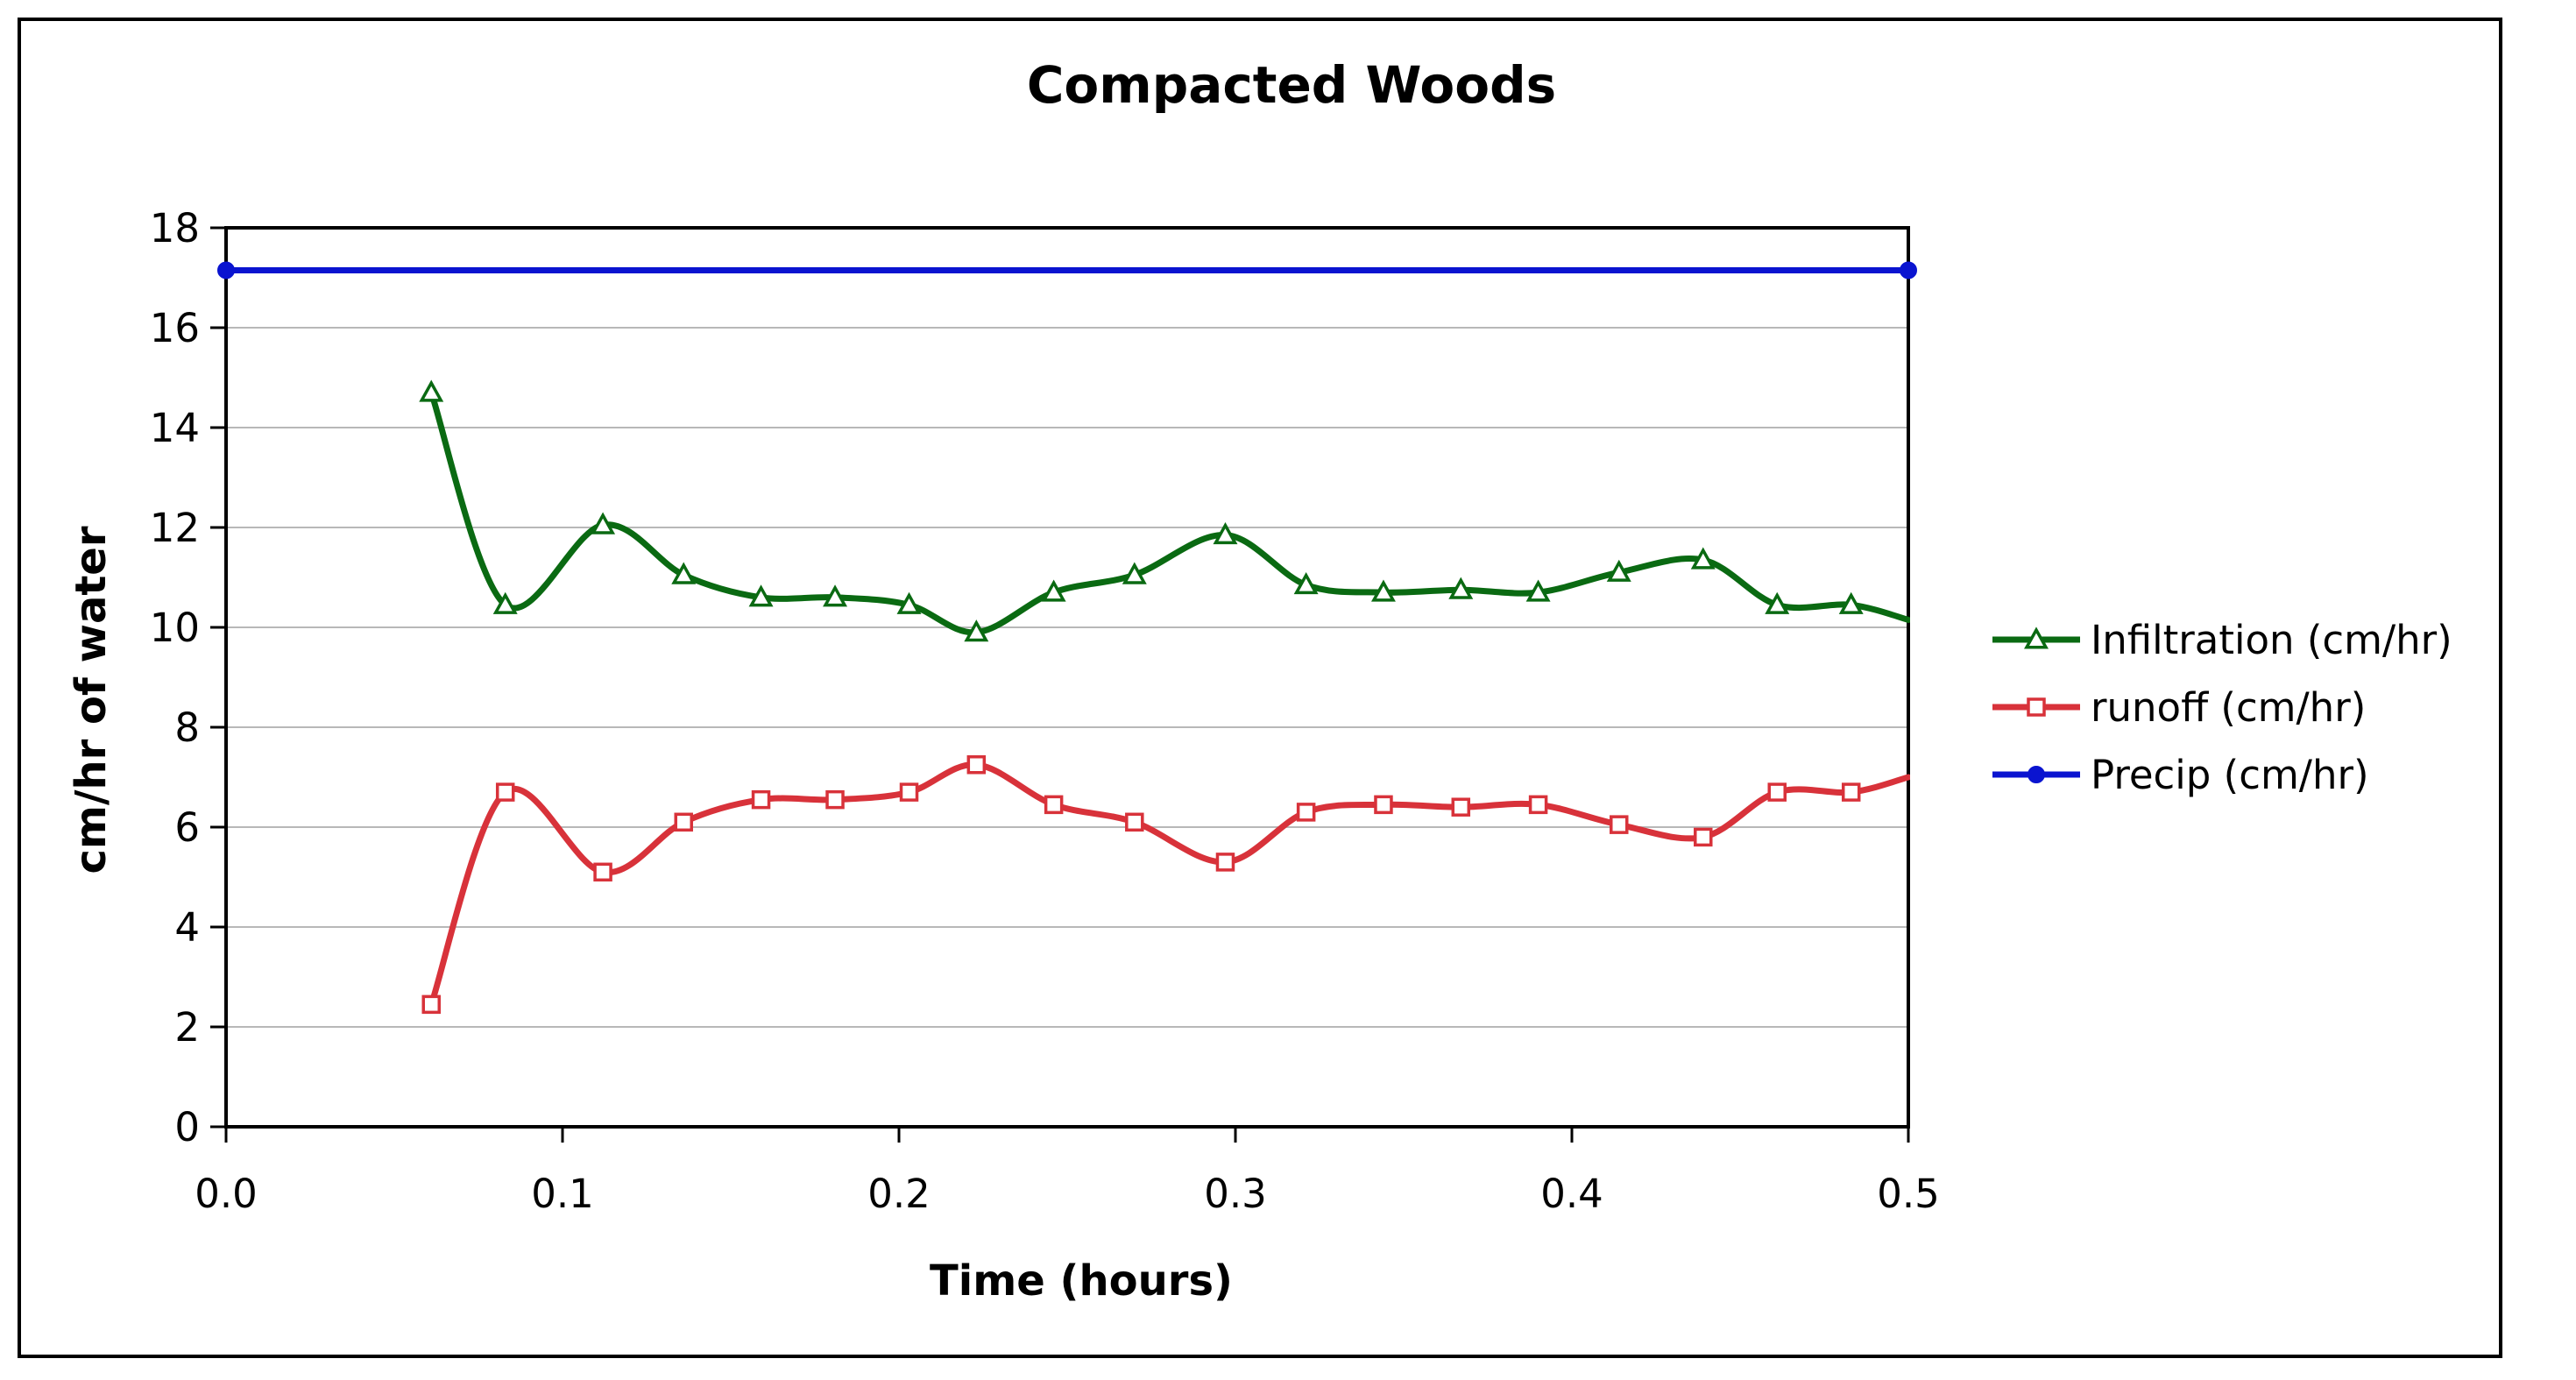  Describe the element at coordinates (226, 1194) in the screenshot. I see `x-tick-label: 0.0` at that location.